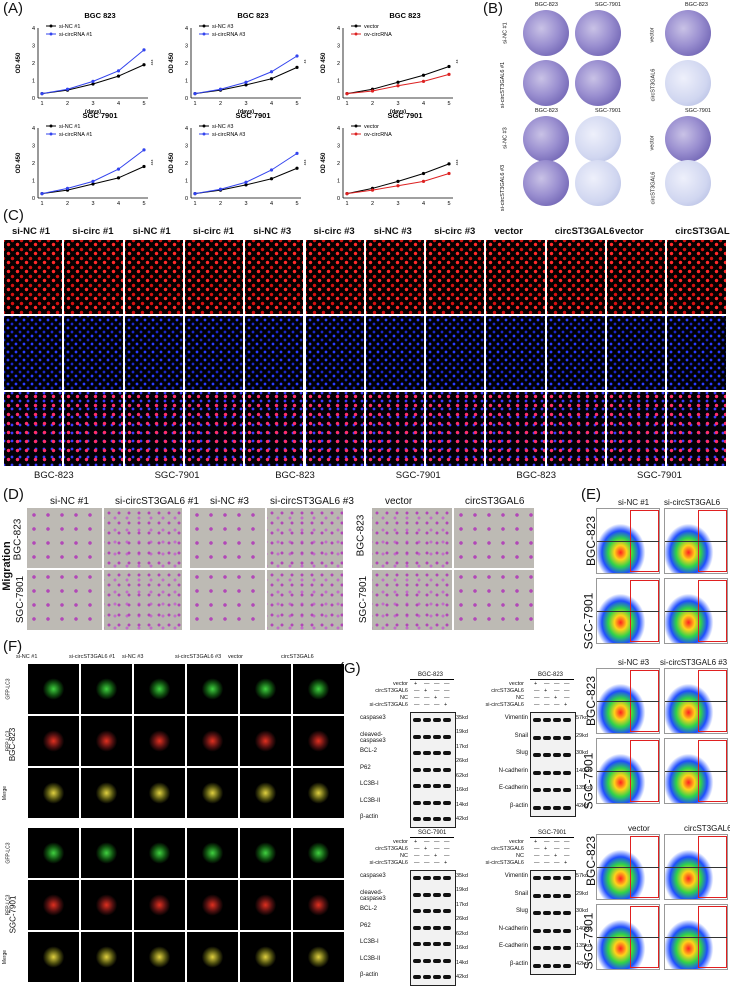  Describe the element at coordinates (513, 928) in the screenshot. I see `blot-protein-label: N-cadherin` at that location.